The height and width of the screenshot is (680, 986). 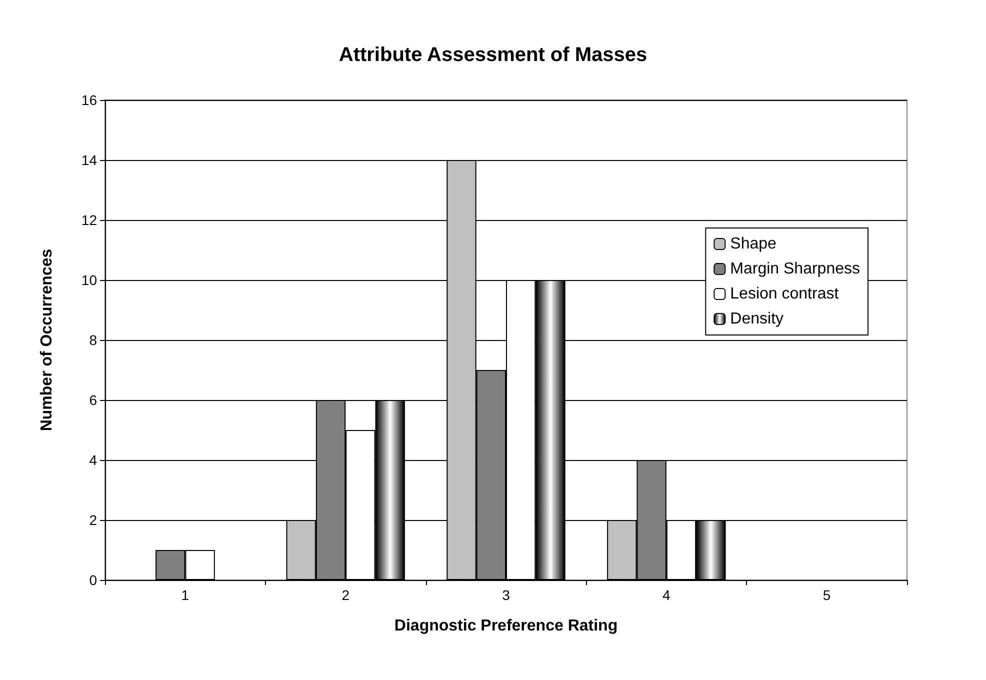 I want to click on y-tick-label: 4, so click(x=93, y=460).